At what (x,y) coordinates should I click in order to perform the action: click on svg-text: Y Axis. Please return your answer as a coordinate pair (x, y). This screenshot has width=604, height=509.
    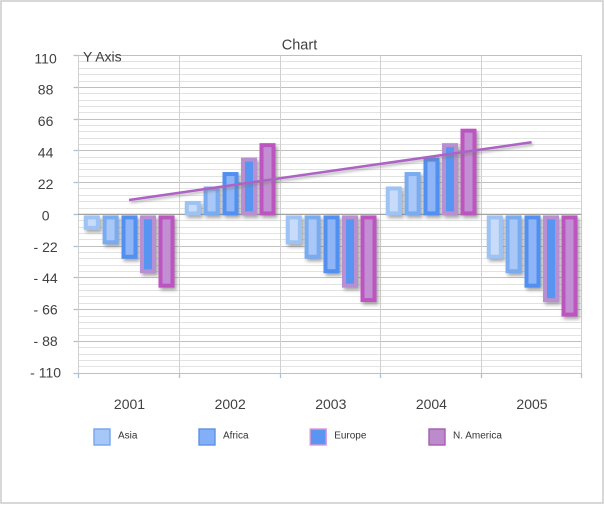
    Looking at the image, I should click on (102, 57).